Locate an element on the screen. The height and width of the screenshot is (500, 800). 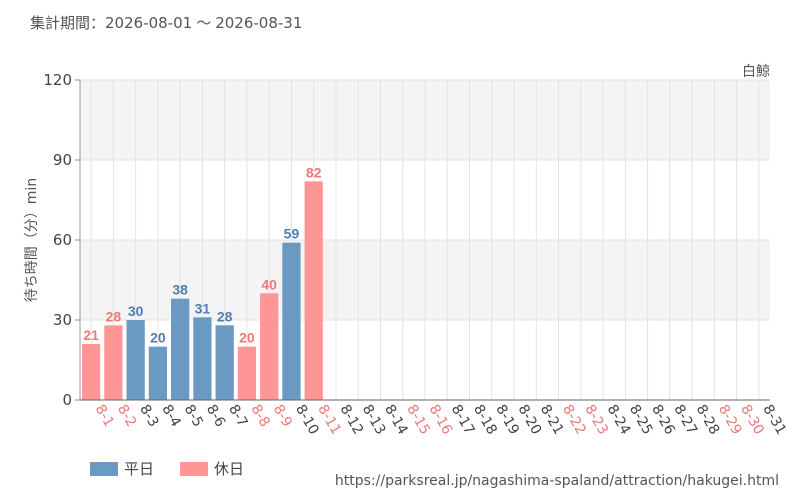
y-axis-title: 待ち時間（分）min is located at coordinates (32, 240).